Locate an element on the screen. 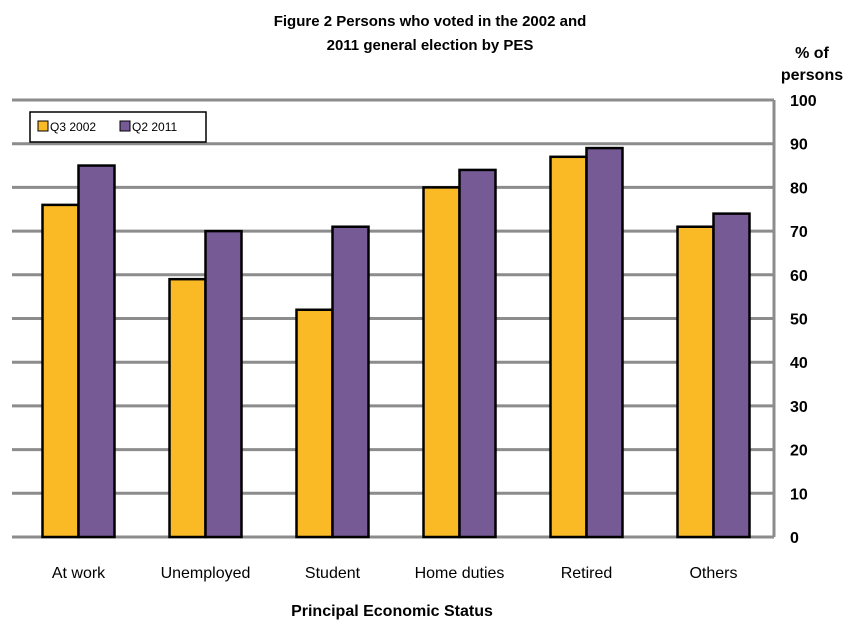 The height and width of the screenshot is (624, 856). x-tick-label: Unemployed is located at coordinates (206, 573).